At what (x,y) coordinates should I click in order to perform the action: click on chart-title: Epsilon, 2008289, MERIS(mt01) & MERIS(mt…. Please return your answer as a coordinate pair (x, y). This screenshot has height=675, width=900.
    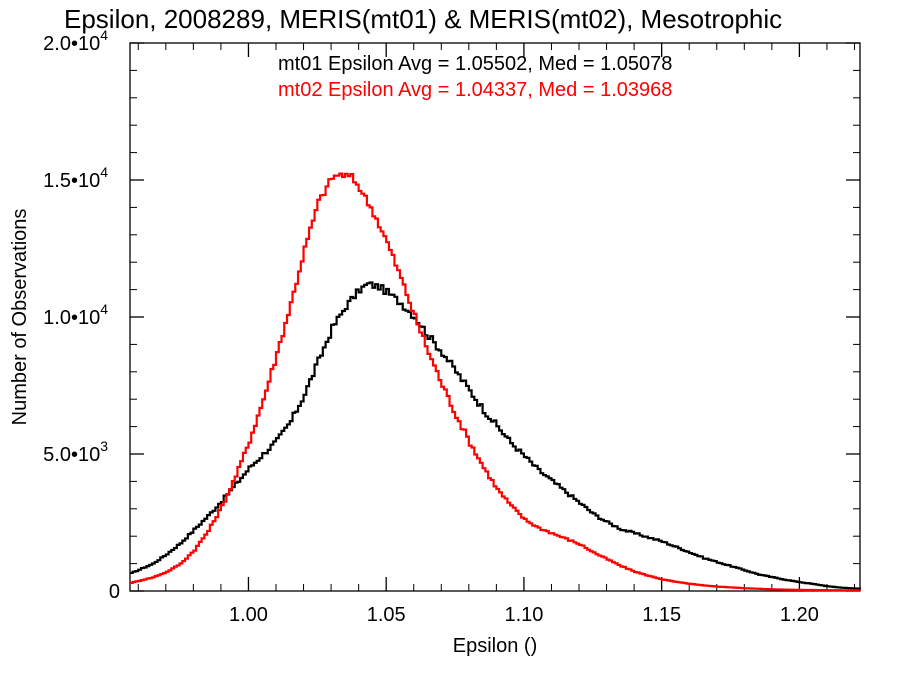
    Looking at the image, I should click on (423, 19).